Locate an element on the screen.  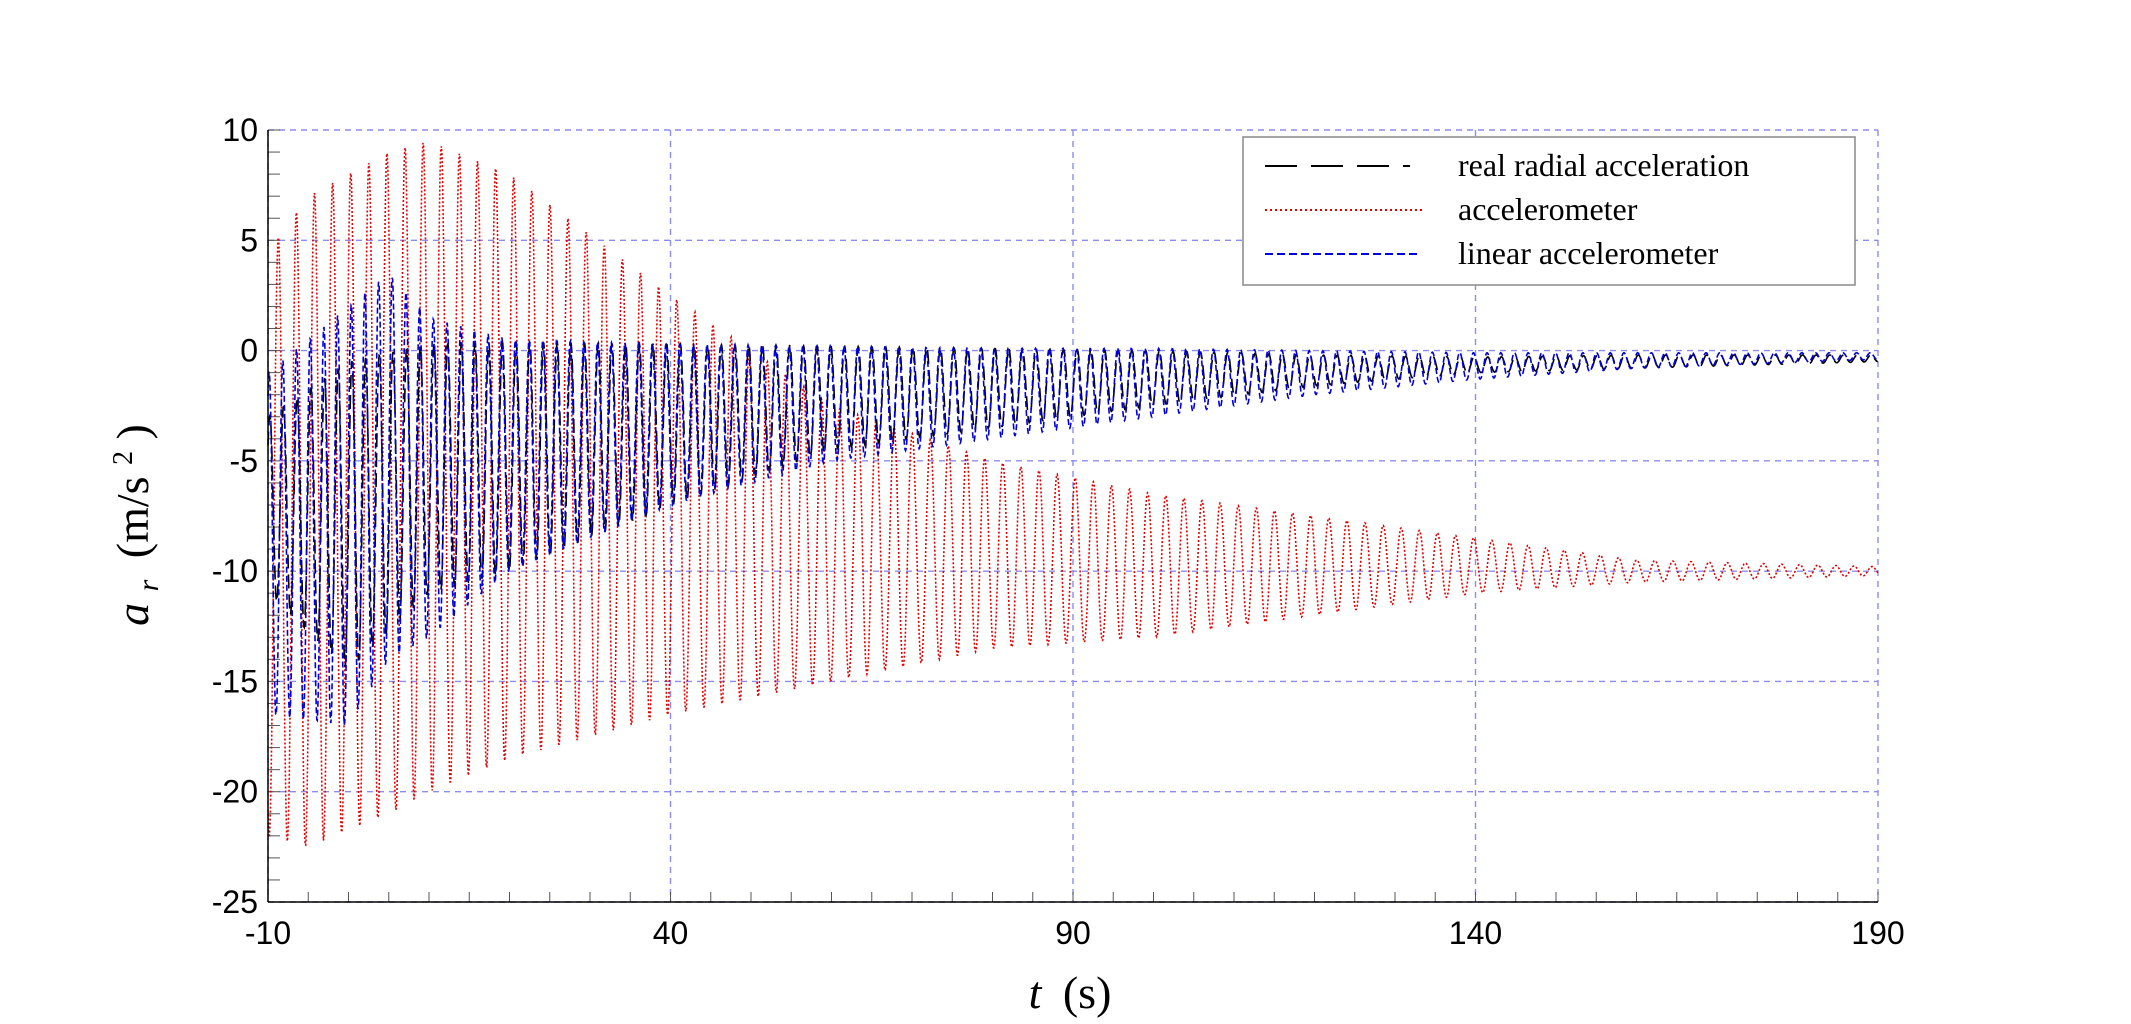
x-tick-label: 190 is located at coordinates (1877, 933).